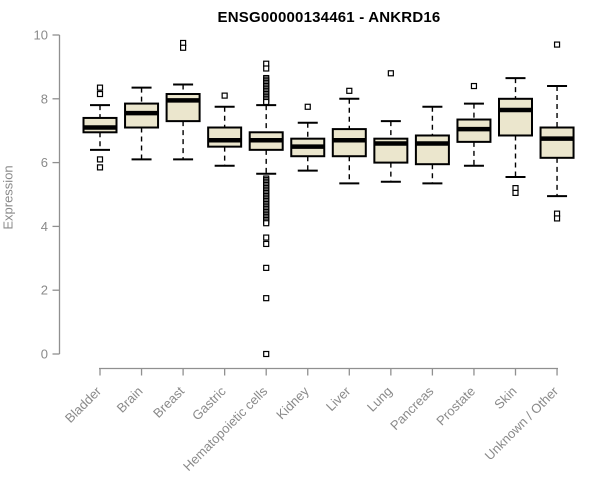 This screenshot has width=600, height=500. What do you see at coordinates (44, 290) in the screenshot?
I see `y-tick-label: 2` at bounding box center [44, 290].